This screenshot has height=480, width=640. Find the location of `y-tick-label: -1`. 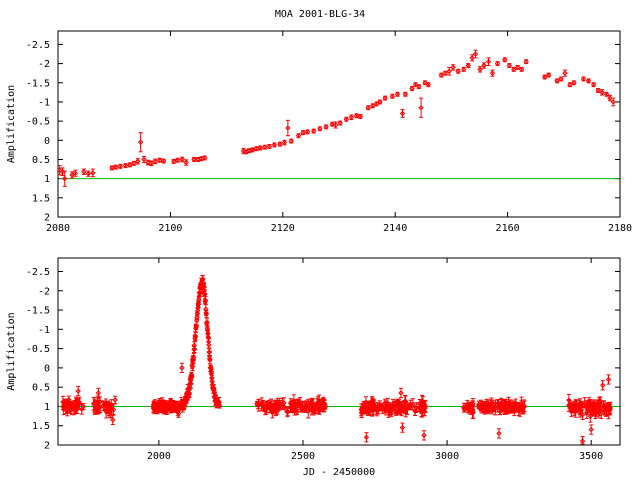

y-tick-label: -1 is located at coordinates (44, 102).